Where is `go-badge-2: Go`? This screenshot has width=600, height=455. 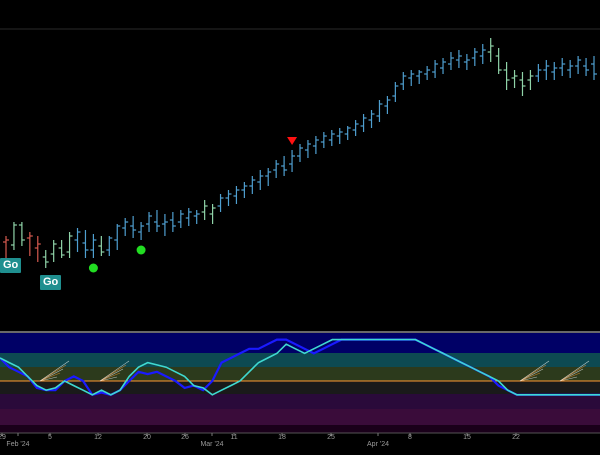
go-badge-2: Go is located at coordinates (51, 282).